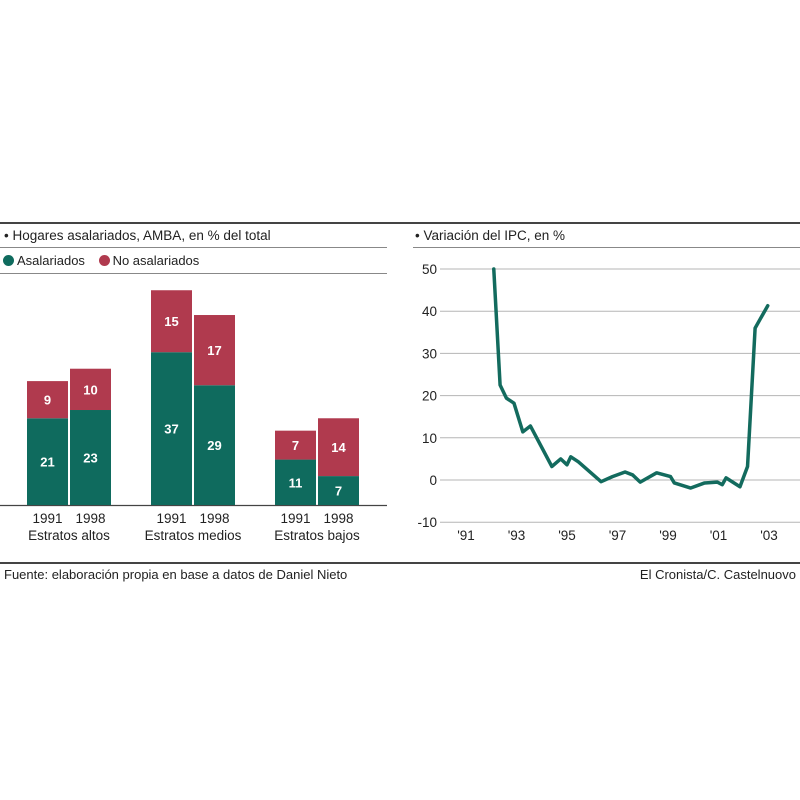  I want to click on data-label: 9, so click(47, 400).